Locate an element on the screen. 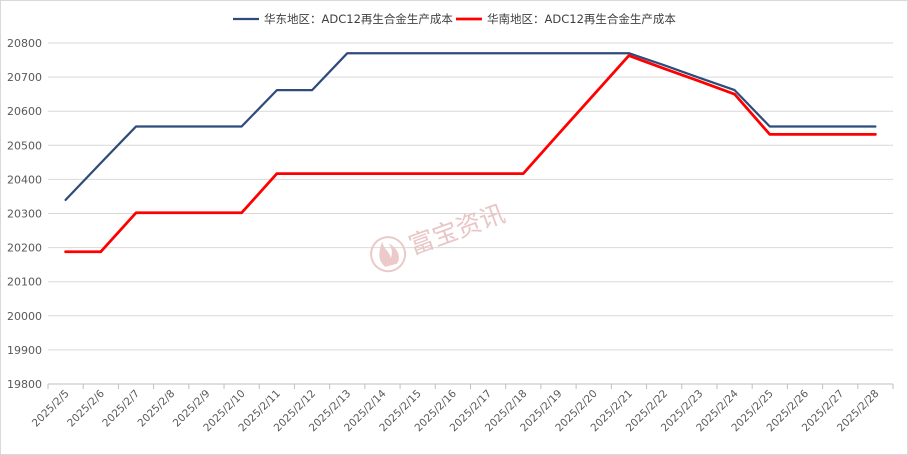 This screenshot has height=455, width=908. y-tick-label: 20200 is located at coordinates (24, 248).